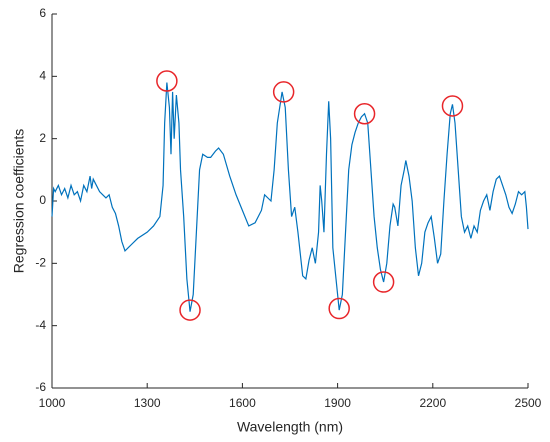 This screenshot has height=442, width=550. I want to click on y-tick-label: 6, so click(42, 13).